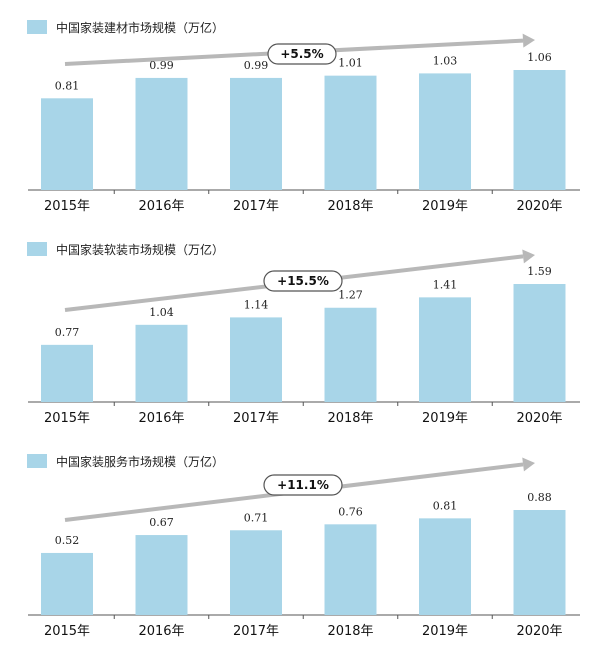 The height and width of the screenshot is (653, 600). I want to click on bar-value-label: 1.41, so click(445, 284).